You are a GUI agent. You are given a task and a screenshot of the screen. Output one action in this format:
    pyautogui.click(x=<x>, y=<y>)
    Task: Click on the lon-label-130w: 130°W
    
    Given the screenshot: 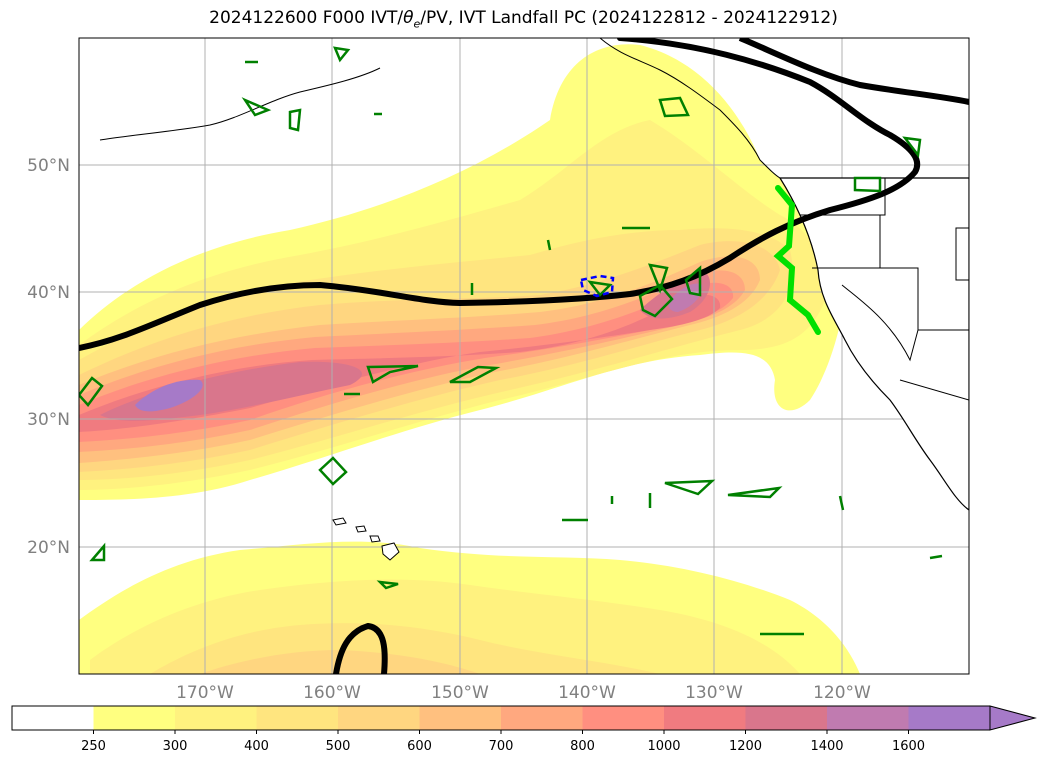 What is the action you would take?
    pyautogui.click(x=714, y=693)
    